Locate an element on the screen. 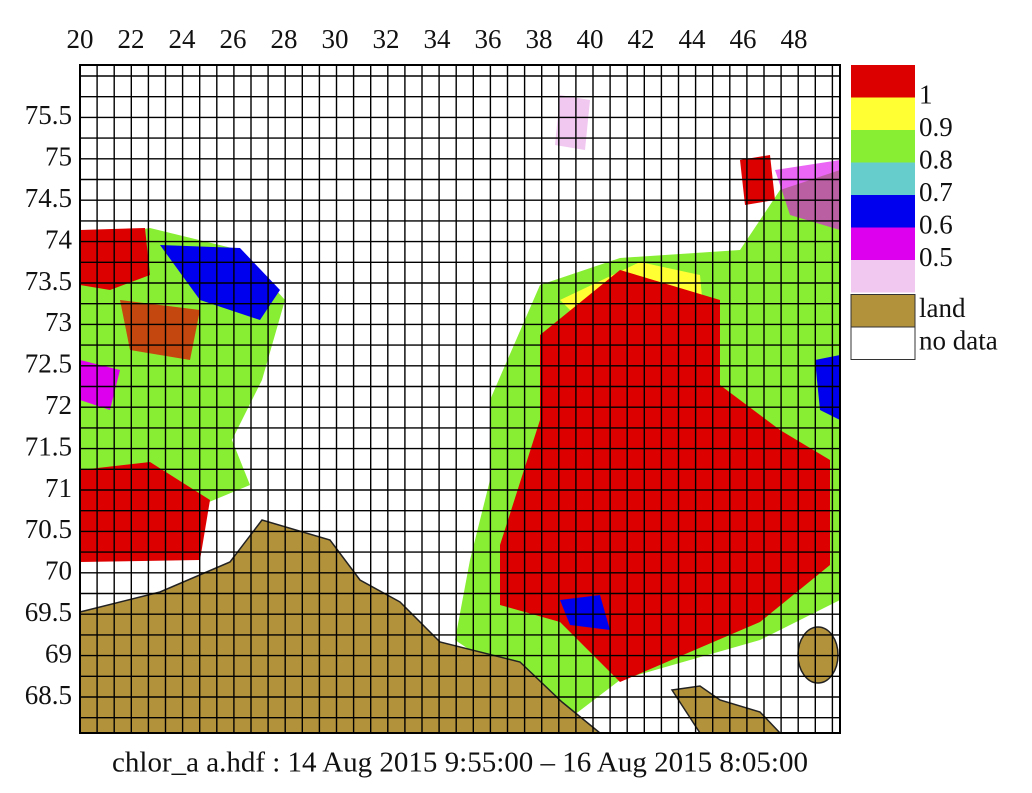 The image size is (1032, 793). latitude-label: 75 is located at coordinates (58, 157).